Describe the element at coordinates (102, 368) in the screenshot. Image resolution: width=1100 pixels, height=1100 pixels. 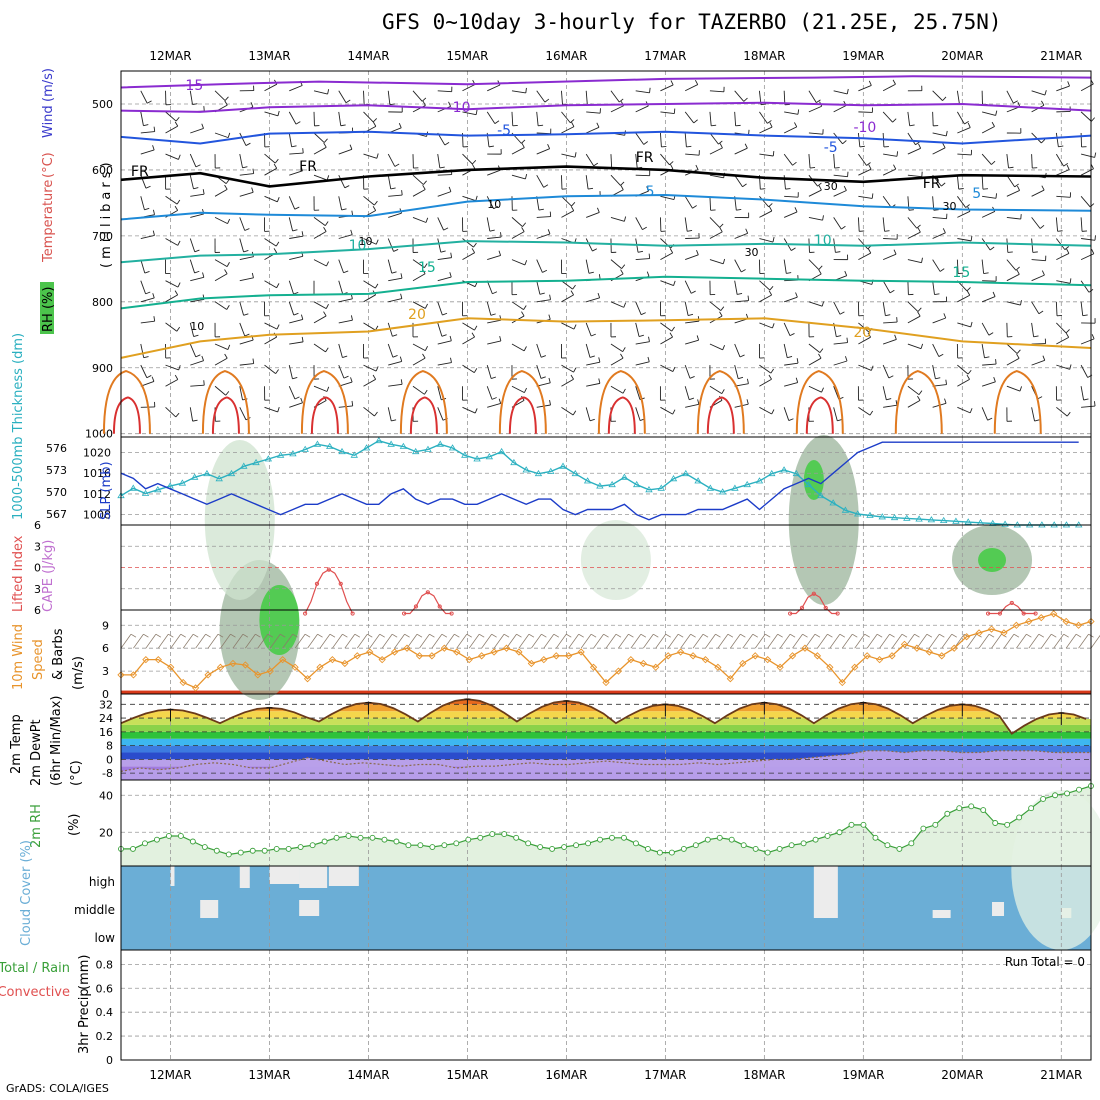
I see `pressure-tick-label: 900` at that location.